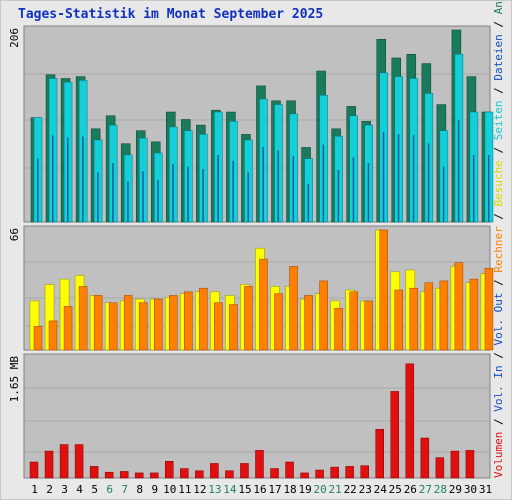 This screenshot has height=500, width=512. What do you see at coordinates (14, 379) in the screenshot?
I see `y-max-label-3: 1.65 MB` at bounding box center [14, 379].